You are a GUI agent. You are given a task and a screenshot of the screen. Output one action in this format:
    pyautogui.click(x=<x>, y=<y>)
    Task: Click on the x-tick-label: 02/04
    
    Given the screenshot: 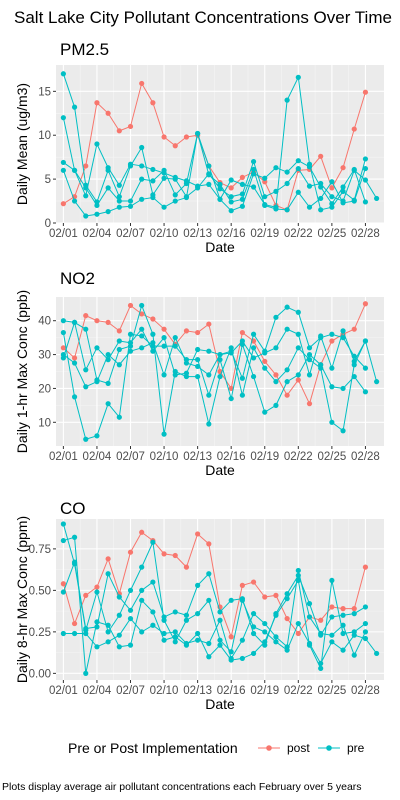 What is the action you would take?
    pyautogui.click(x=97, y=234)
    